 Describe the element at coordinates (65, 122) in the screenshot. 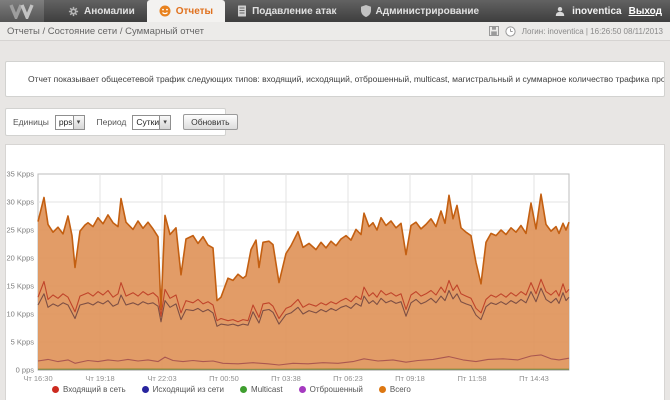

I see `units-select-value: pps` at that location.